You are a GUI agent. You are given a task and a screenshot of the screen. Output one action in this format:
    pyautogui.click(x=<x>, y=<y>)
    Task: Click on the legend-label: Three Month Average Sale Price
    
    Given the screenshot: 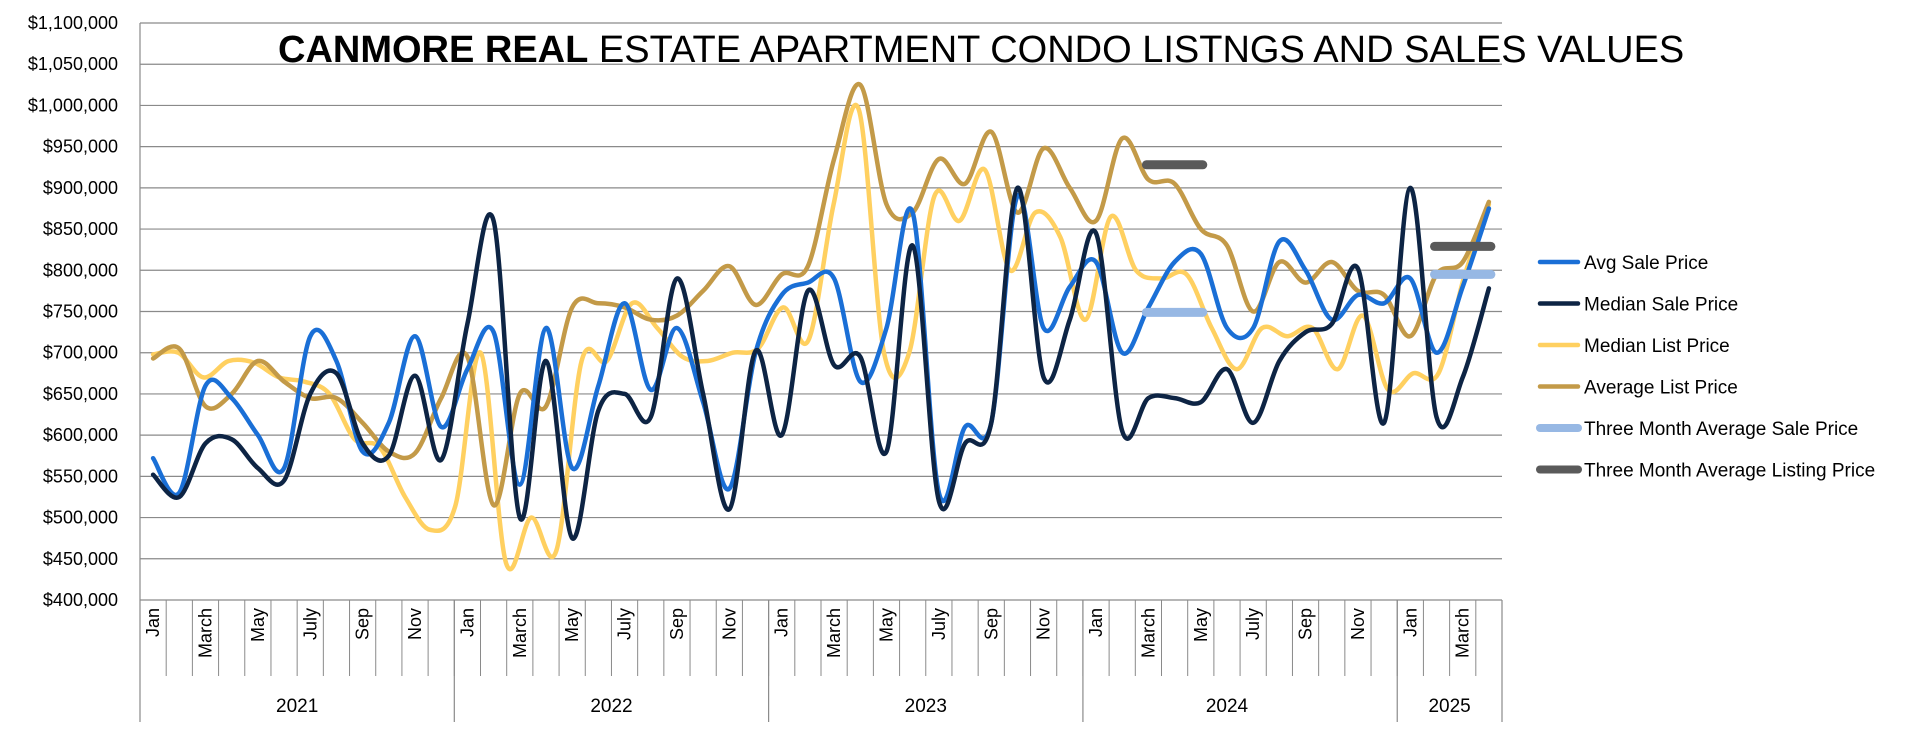 What is the action you would take?
    pyautogui.click(x=1721, y=429)
    